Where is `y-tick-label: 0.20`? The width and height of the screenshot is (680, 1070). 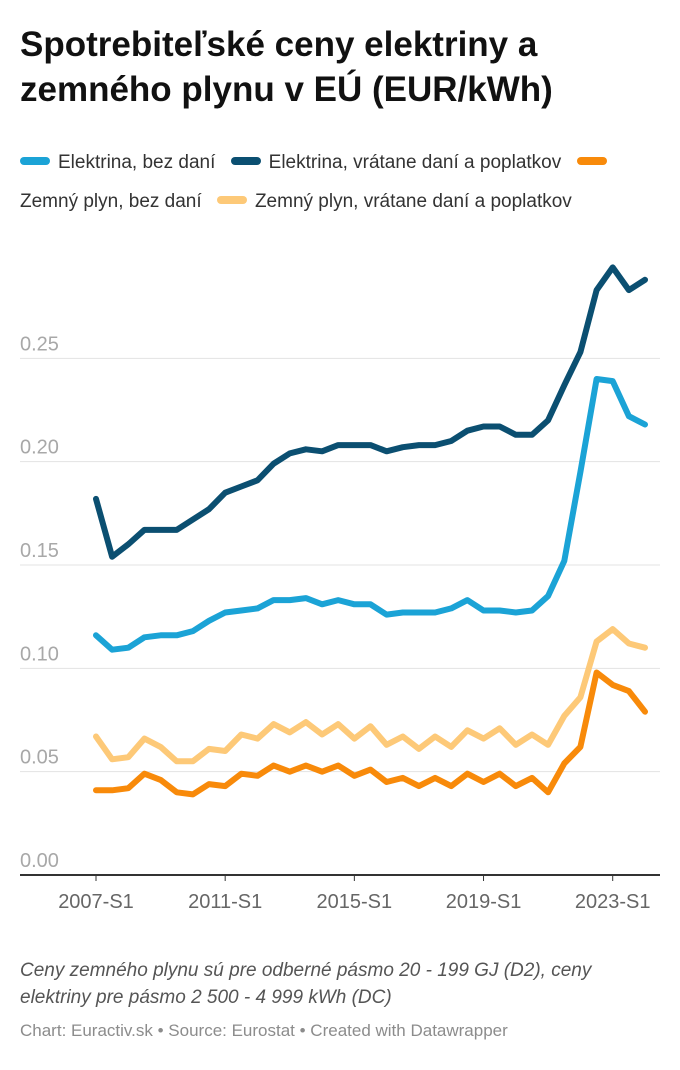 y-tick-label: 0.20 is located at coordinates (39, 448).